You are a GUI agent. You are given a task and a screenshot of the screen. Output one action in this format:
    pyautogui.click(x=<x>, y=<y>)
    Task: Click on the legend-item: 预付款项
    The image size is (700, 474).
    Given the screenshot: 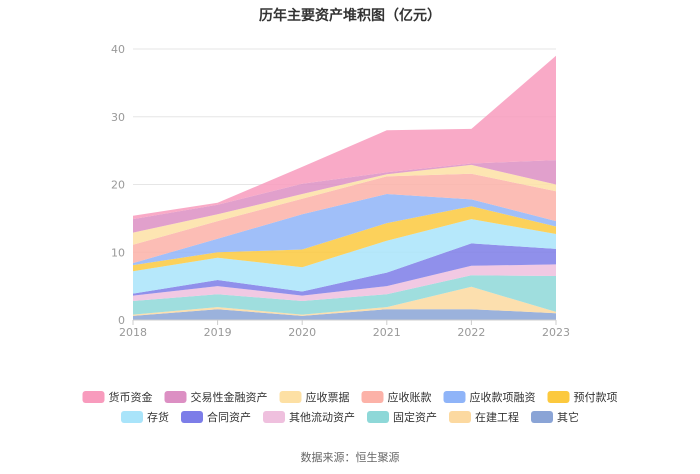 What is the action you would take?
    pyautogui.click(x=582, y=397)
    